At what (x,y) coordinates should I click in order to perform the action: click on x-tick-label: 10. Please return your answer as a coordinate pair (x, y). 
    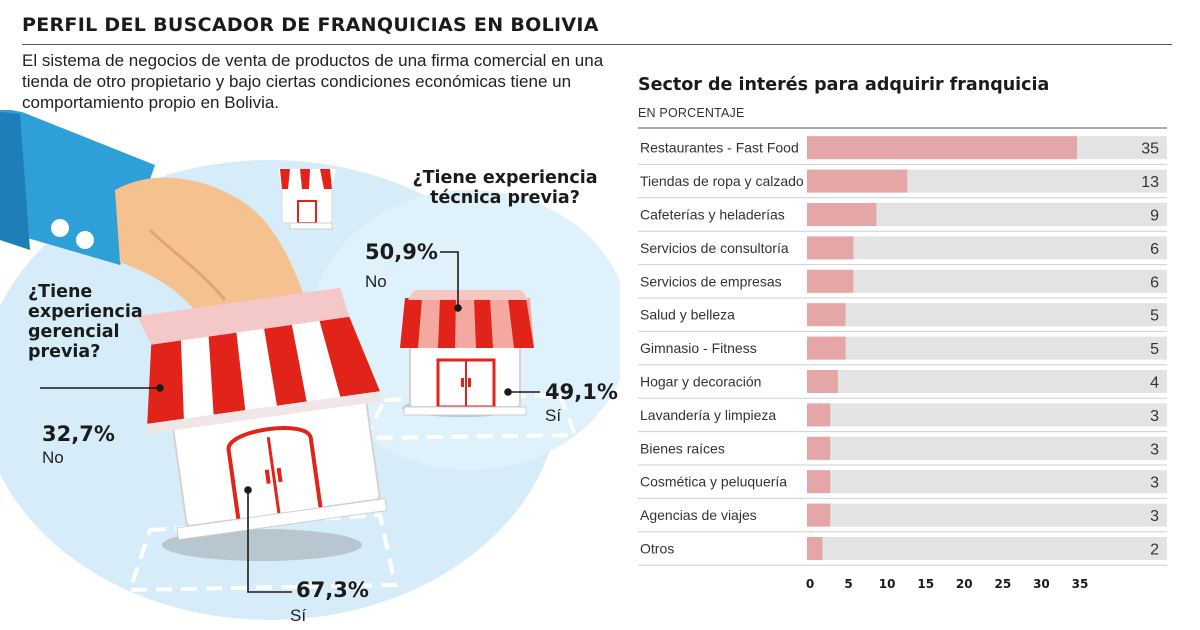
    Looking at the image, I should click on (887, 584).